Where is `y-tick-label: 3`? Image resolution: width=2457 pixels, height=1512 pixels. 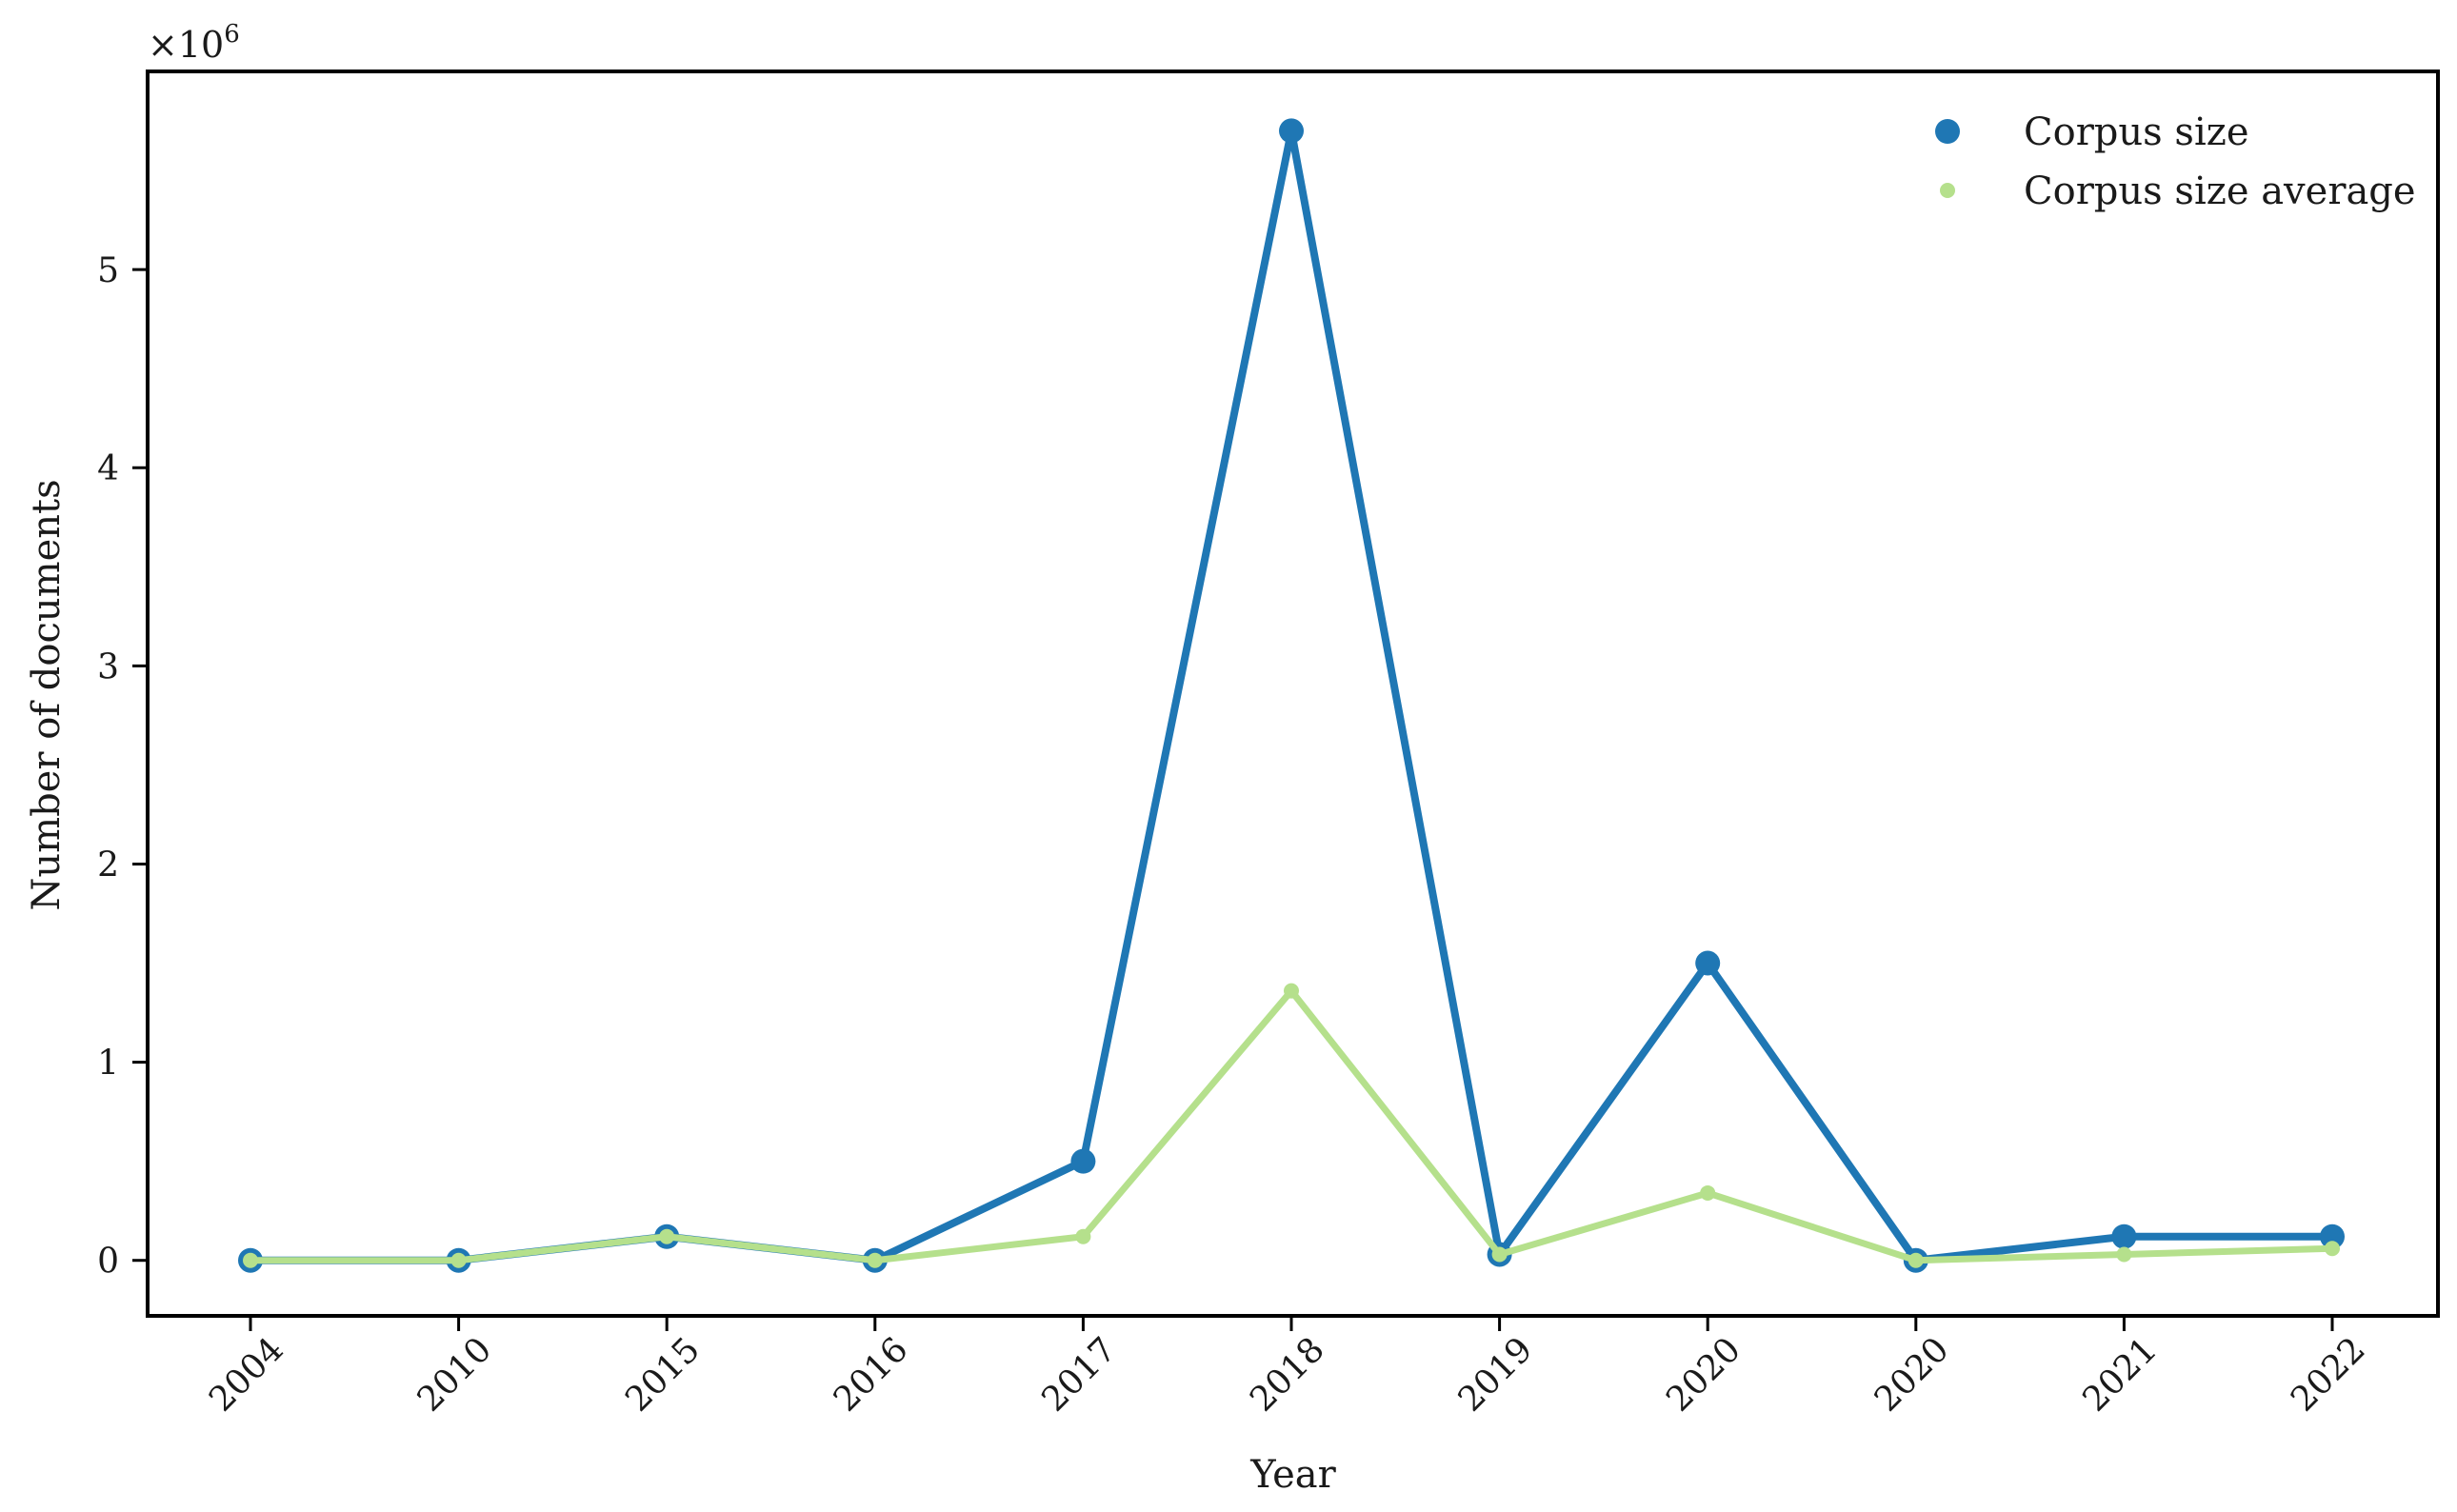
y-tick-label: 3 is located at coordinates (108, 666).